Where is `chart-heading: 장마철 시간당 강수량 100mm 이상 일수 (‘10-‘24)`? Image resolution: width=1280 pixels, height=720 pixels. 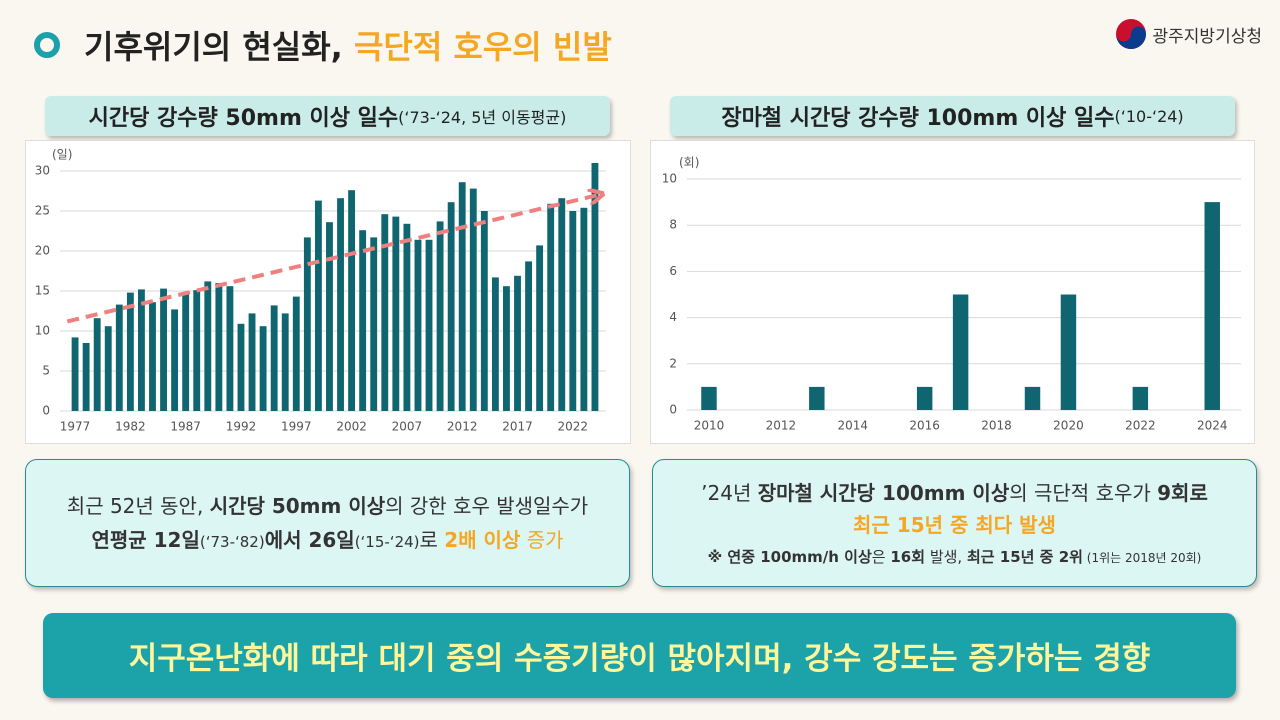 chart-heading: 장마철 시간당 강수량 100mm 이상 일수 (‘10-‘24) is located at coordinates (952, 116).